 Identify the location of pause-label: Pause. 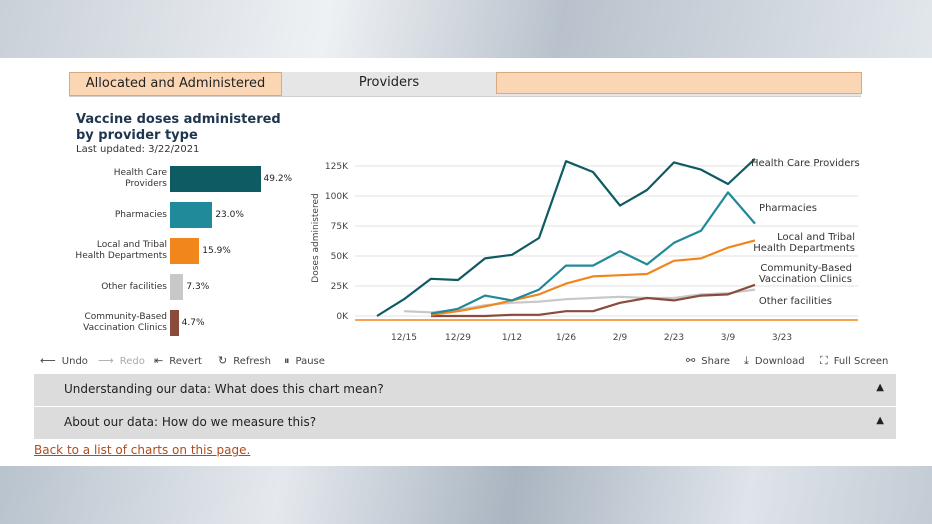
(310, 361).